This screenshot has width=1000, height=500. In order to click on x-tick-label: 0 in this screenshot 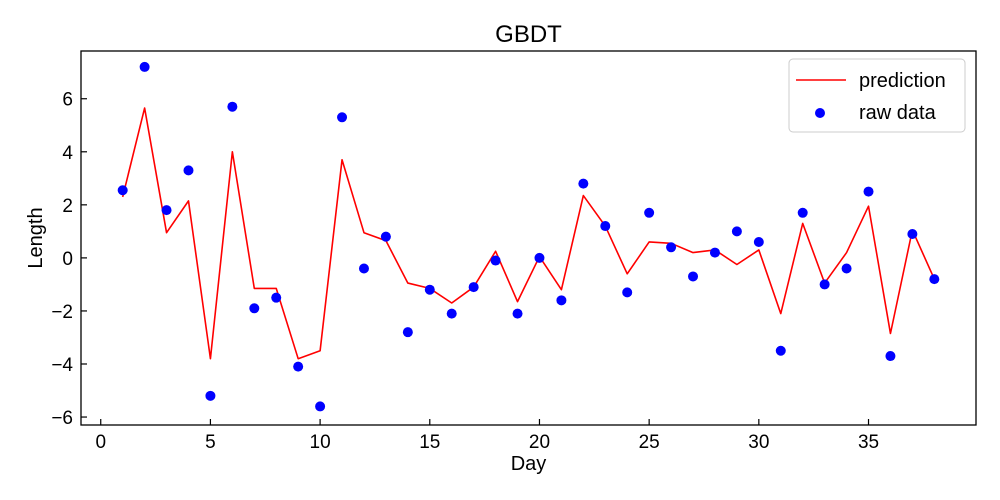, I will do `click(100, 442)`.